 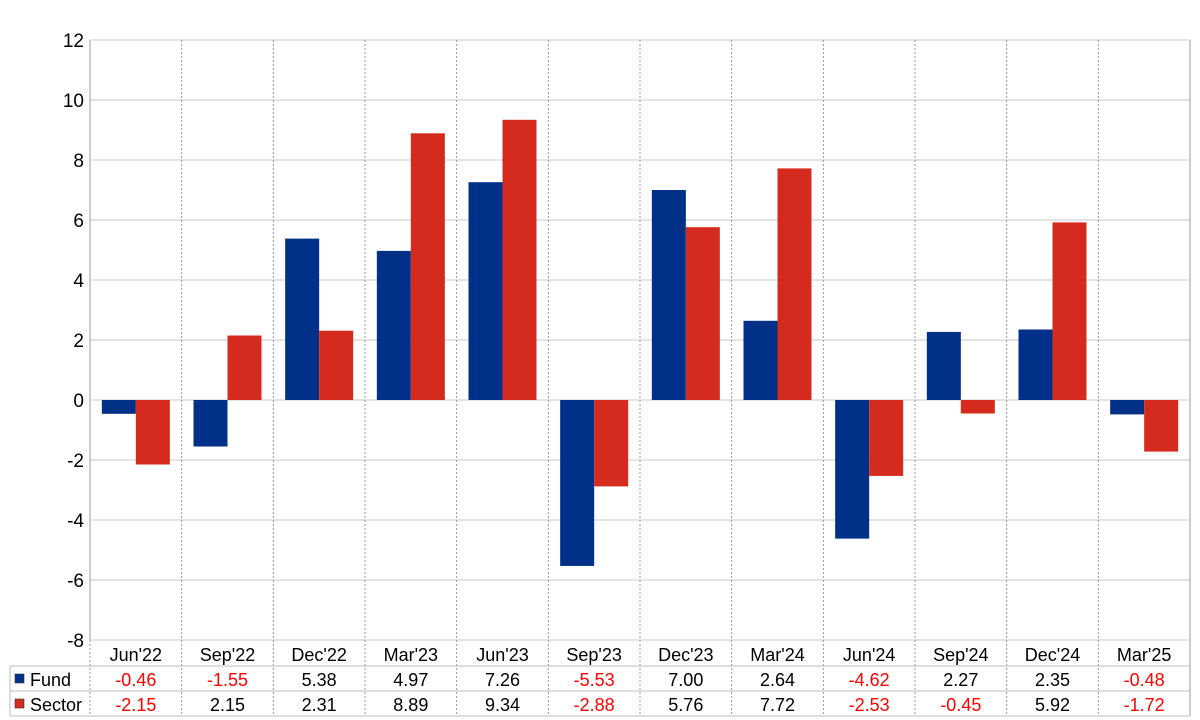 I want to click on x-tick-label: Dec'23, so click(x=685, y=655).